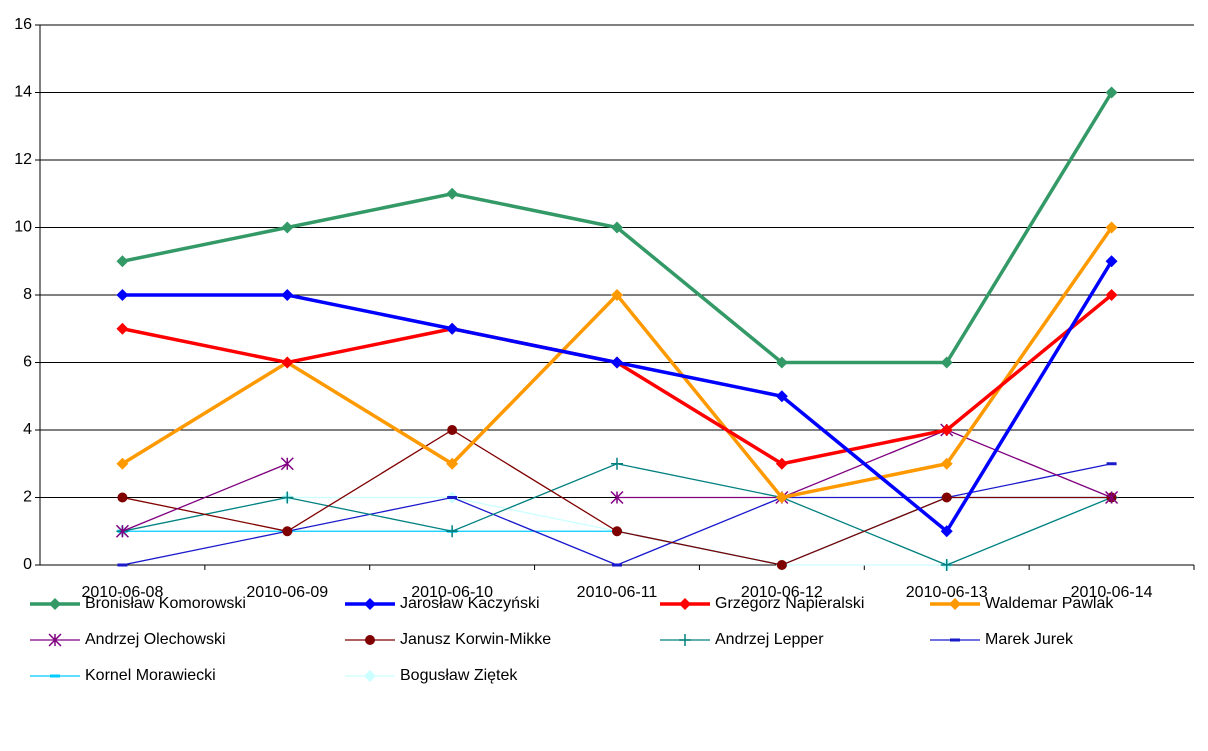  I want to click on x-tick-label: 2010-06-13, so click(947, 592).